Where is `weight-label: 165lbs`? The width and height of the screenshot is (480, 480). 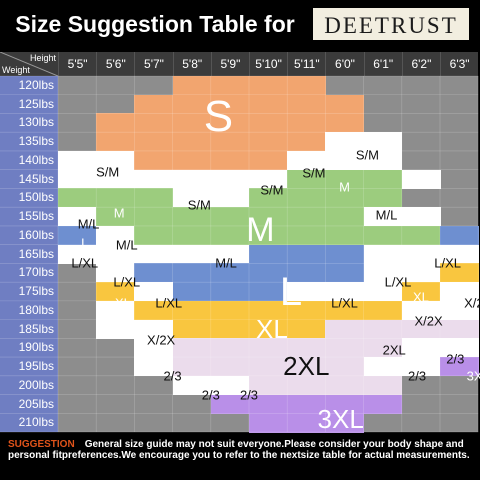
weight-label: 165lbs is located at coordinates (29, 254).